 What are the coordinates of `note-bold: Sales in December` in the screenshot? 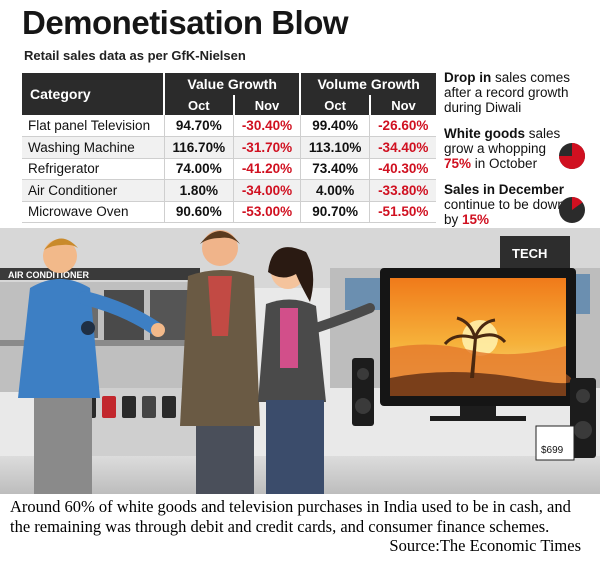 It's located at (504, 189).